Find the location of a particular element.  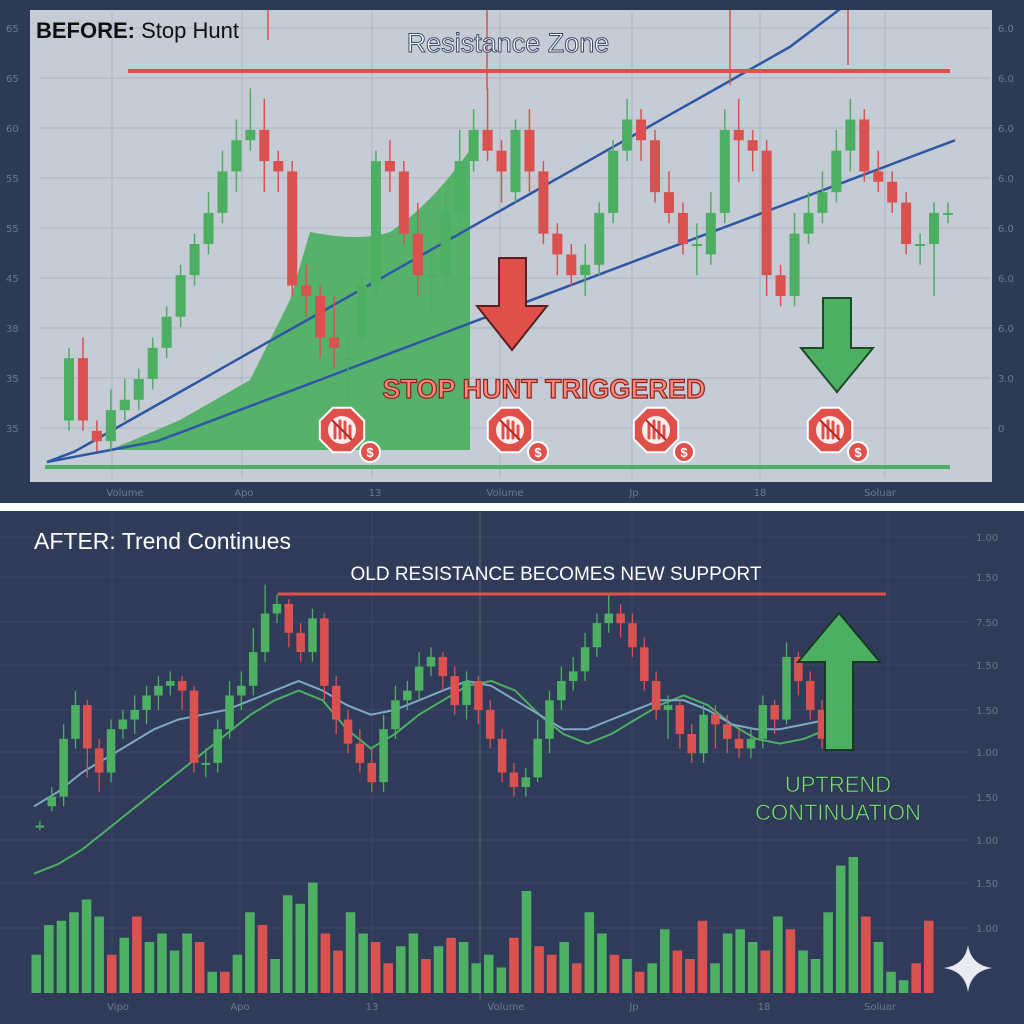

y-tick-label: 1.00 is located at coordinates (987, 929).